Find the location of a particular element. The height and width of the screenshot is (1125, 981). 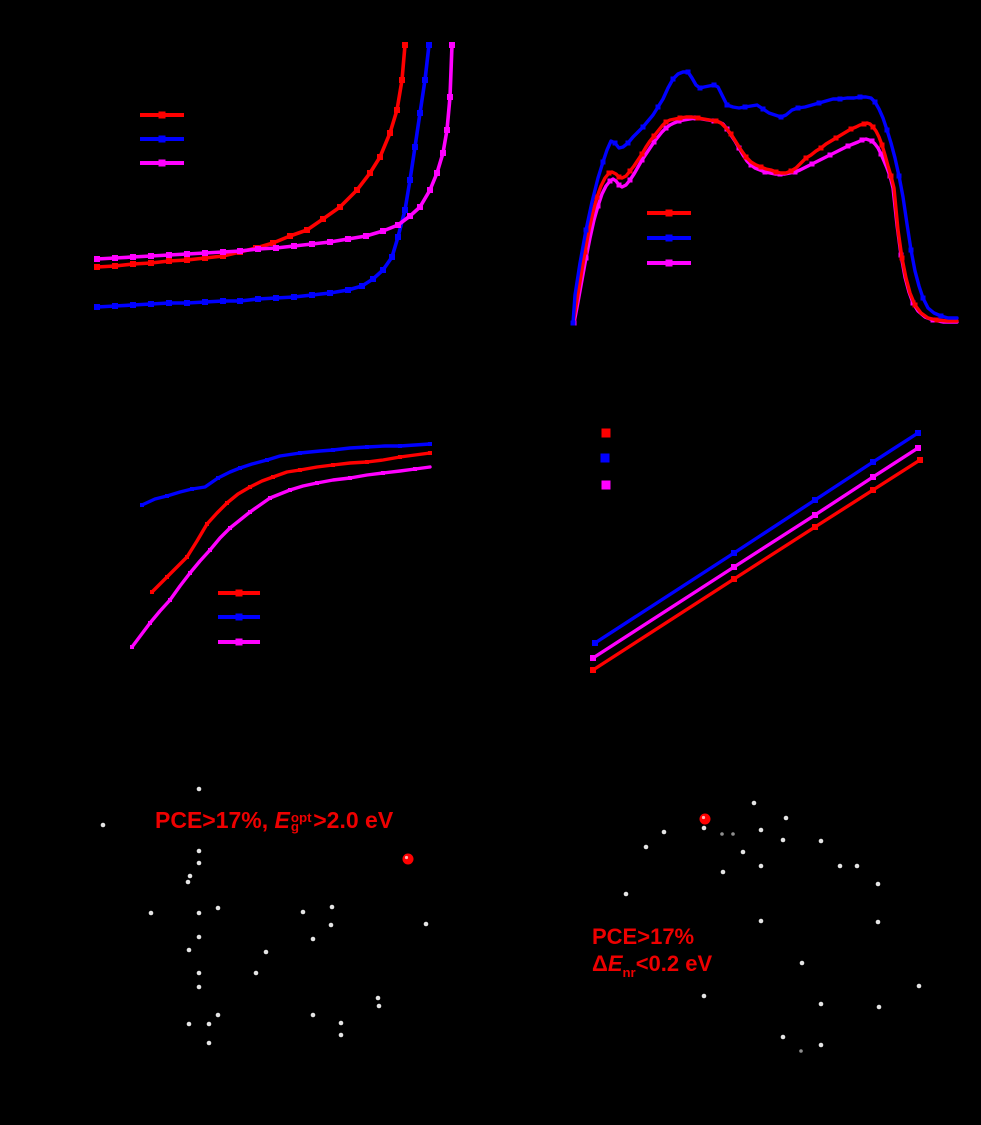

scatter-dot-dim is located at coordinates (733, 834).